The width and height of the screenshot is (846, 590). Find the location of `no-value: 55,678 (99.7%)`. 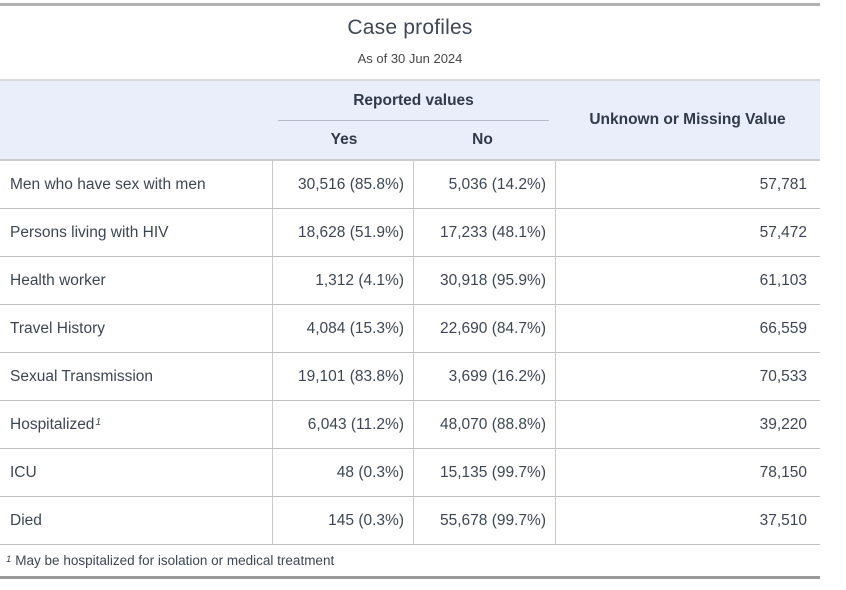

no-value: 55,678 (99.7%) is located at coordinates (484, 520).